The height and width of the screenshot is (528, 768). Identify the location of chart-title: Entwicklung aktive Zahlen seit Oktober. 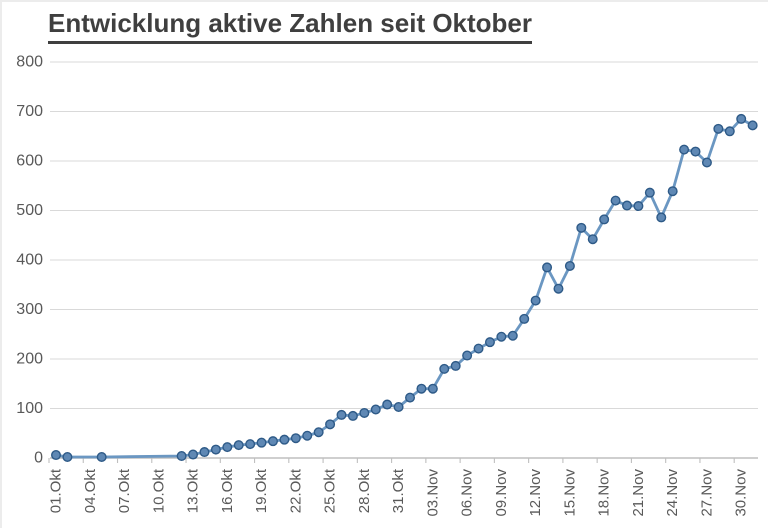
(290, 26).